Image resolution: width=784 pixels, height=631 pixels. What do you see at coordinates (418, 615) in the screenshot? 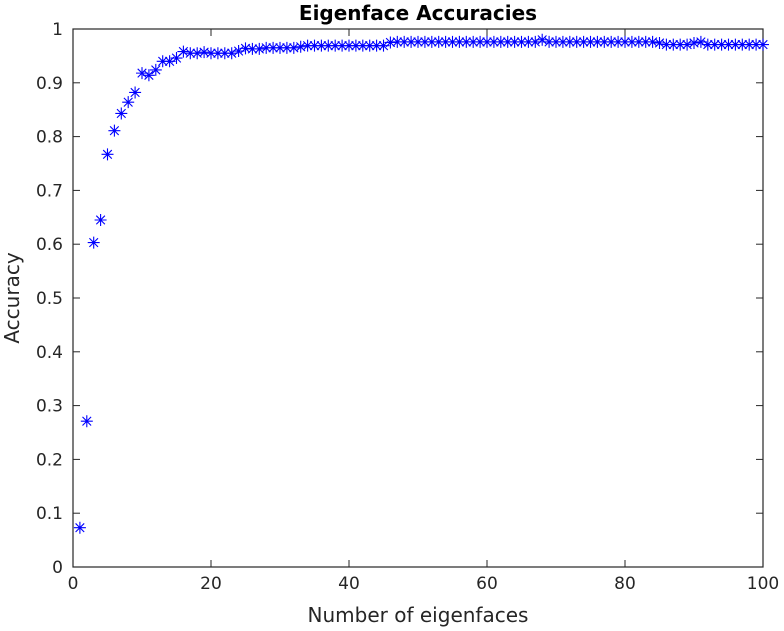
I see `x-axis-label: Number of eigenfaces` at bounding box center [418, 615].